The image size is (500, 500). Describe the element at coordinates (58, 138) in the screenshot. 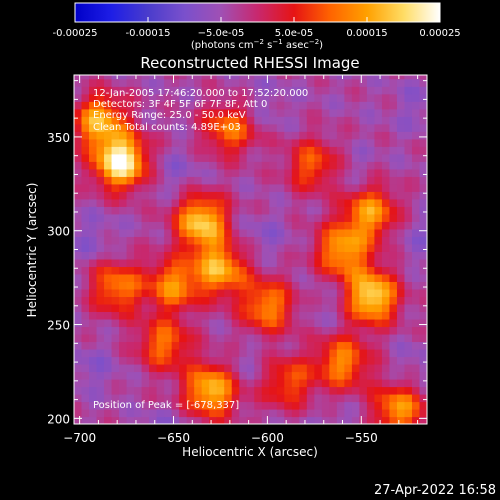

I see `y-tick-label: 350` at that location.